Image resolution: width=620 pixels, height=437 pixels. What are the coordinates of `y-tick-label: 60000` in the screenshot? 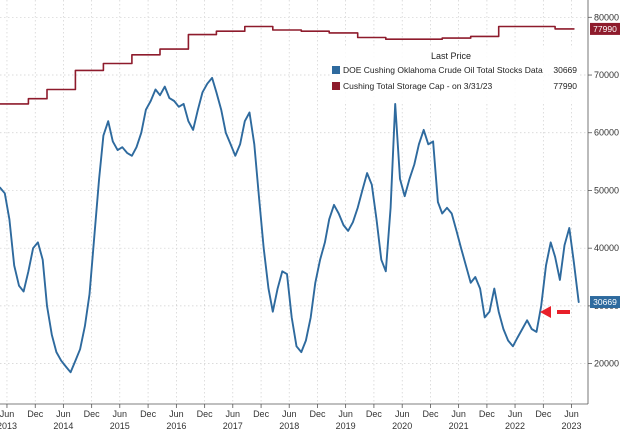 It's located at (606, 133).